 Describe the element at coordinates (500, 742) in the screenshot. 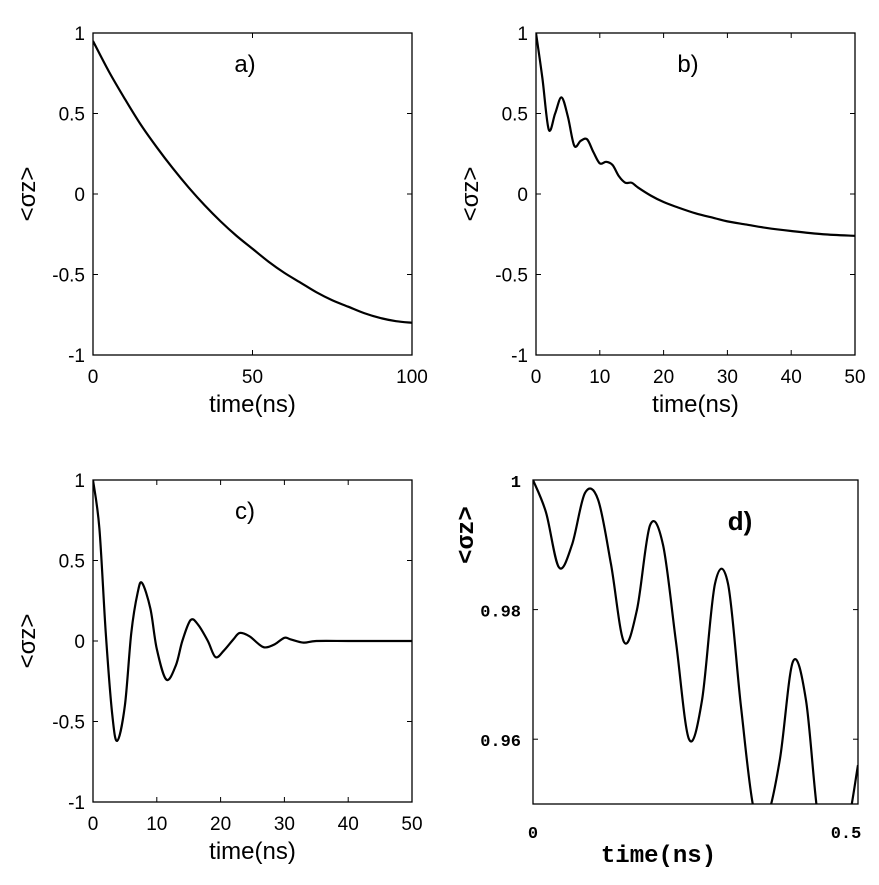

I see `y-tick-label: 0.96` at that location.